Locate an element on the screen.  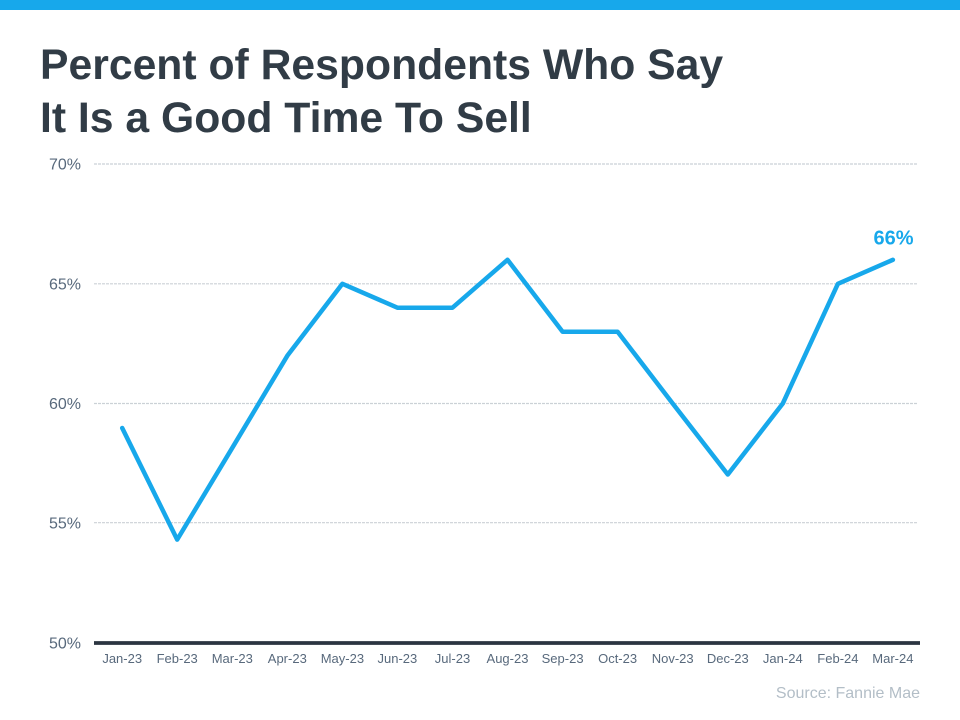
svg-text: Feb-24 is located at coordinates (837, 658).